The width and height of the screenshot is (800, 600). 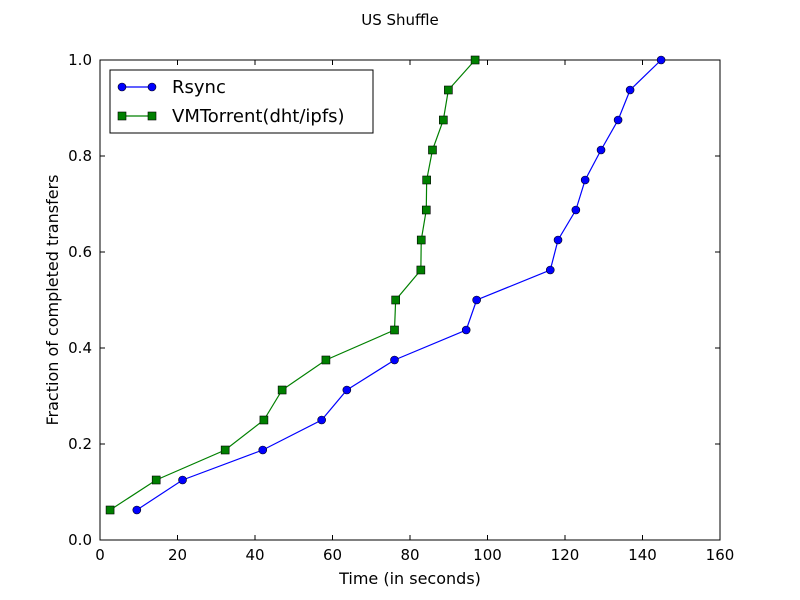 What do you see at coordinates (642, 555) in the screenshot?
I see `x-tick-label: 140` at bounding box center [642, 555].